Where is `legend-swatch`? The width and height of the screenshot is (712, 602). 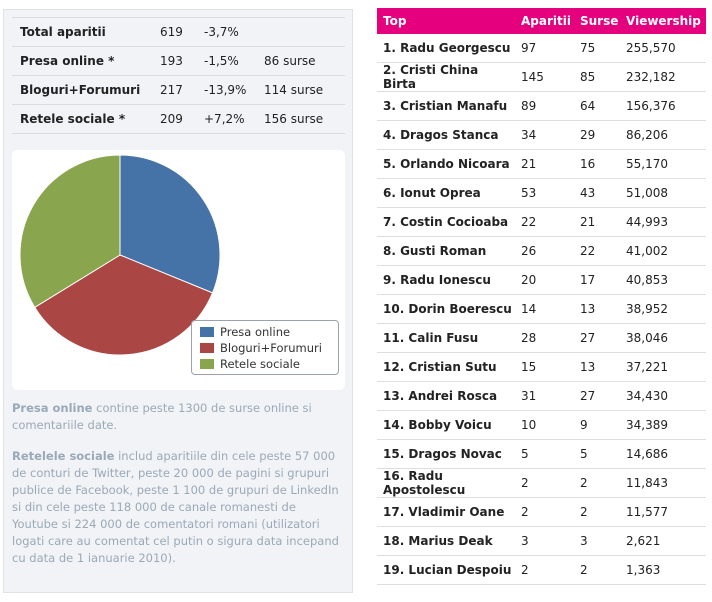 legend-swatch is located at coordinates (207, 332).